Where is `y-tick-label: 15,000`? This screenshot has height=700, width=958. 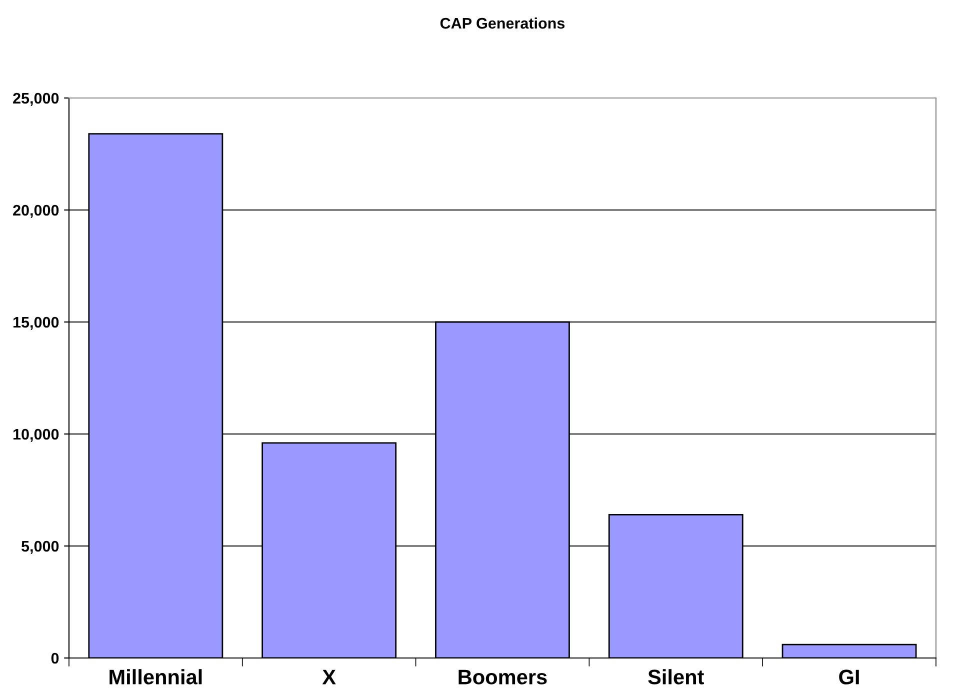 y-tick-label: 15,000 is located at coordinates (36, 323).